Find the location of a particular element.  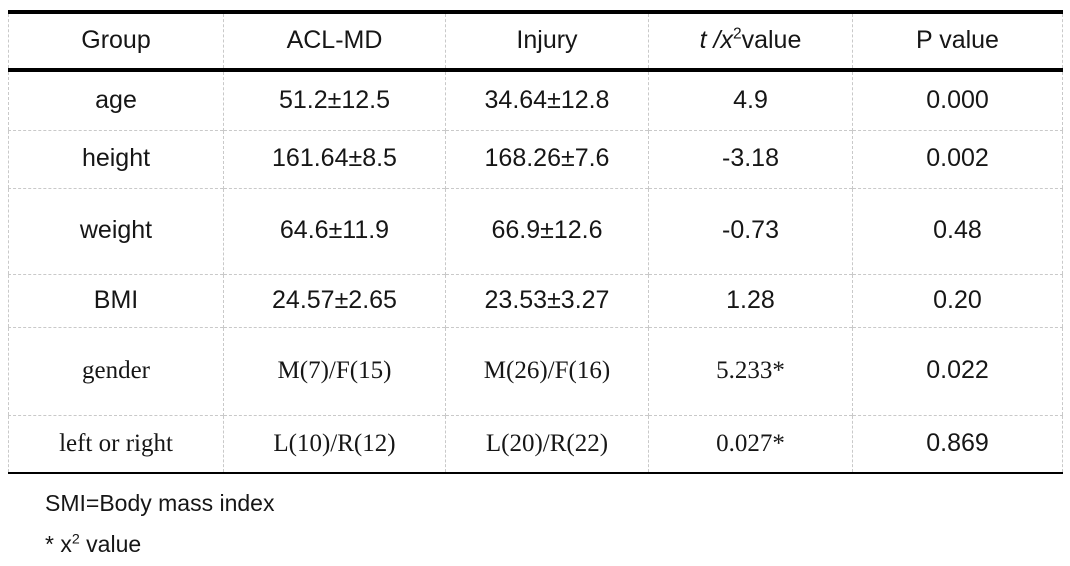

cell-t-x2: 1.28 is located at coordinates (750, 300).